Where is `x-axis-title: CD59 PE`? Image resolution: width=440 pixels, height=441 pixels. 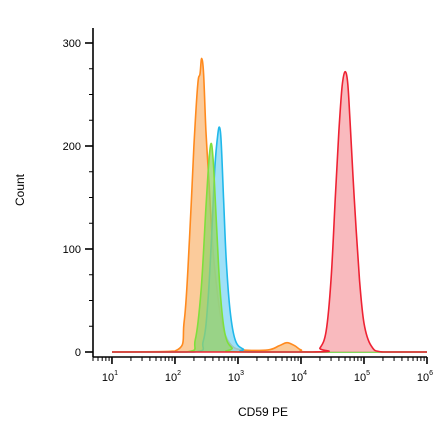 x-axis-title: CD59 PE is located at coordinates (263, 412).